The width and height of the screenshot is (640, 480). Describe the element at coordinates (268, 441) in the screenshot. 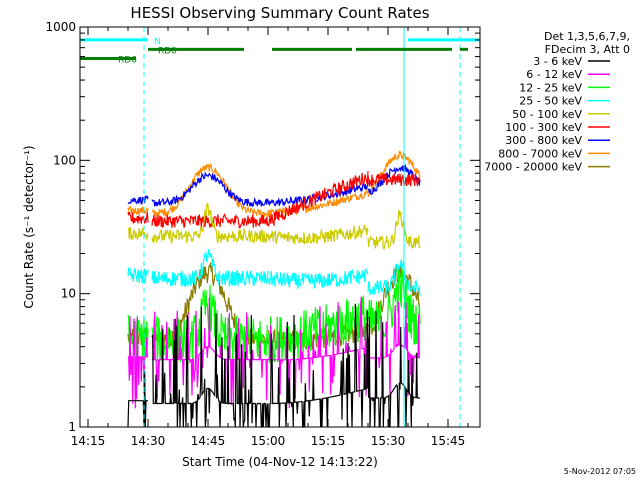

I see `x-tick-label: 15:00` at that location.